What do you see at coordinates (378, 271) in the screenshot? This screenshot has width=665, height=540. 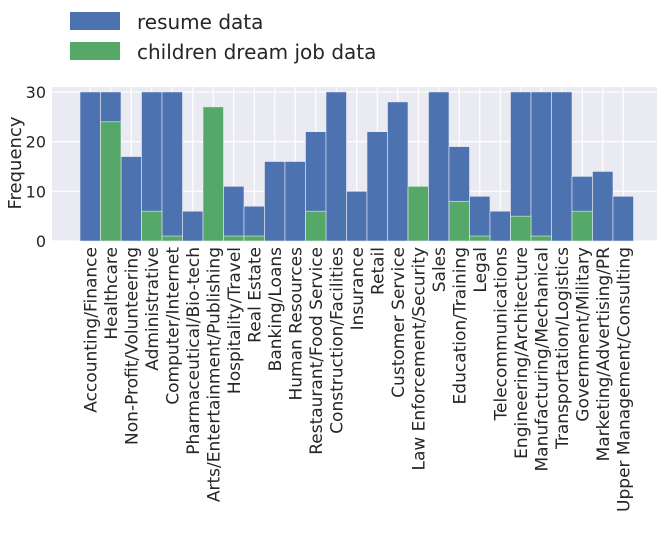 I see `x-tick-label: Retail` at bounding box center [378, 271].